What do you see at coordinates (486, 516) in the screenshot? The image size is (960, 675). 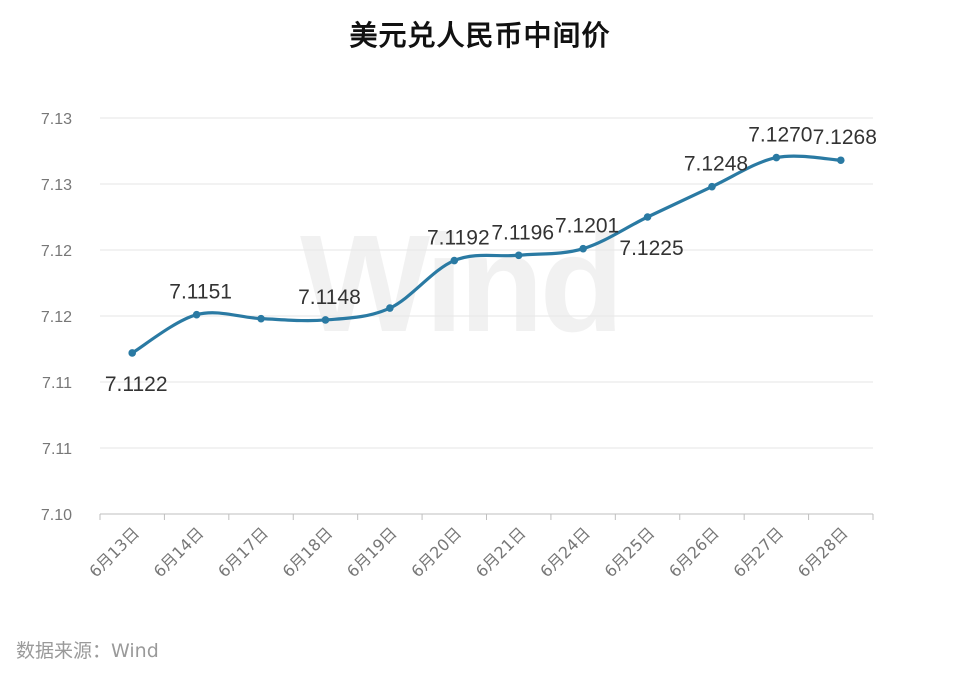 I see `x-axis` at bounding box center [486, 516].